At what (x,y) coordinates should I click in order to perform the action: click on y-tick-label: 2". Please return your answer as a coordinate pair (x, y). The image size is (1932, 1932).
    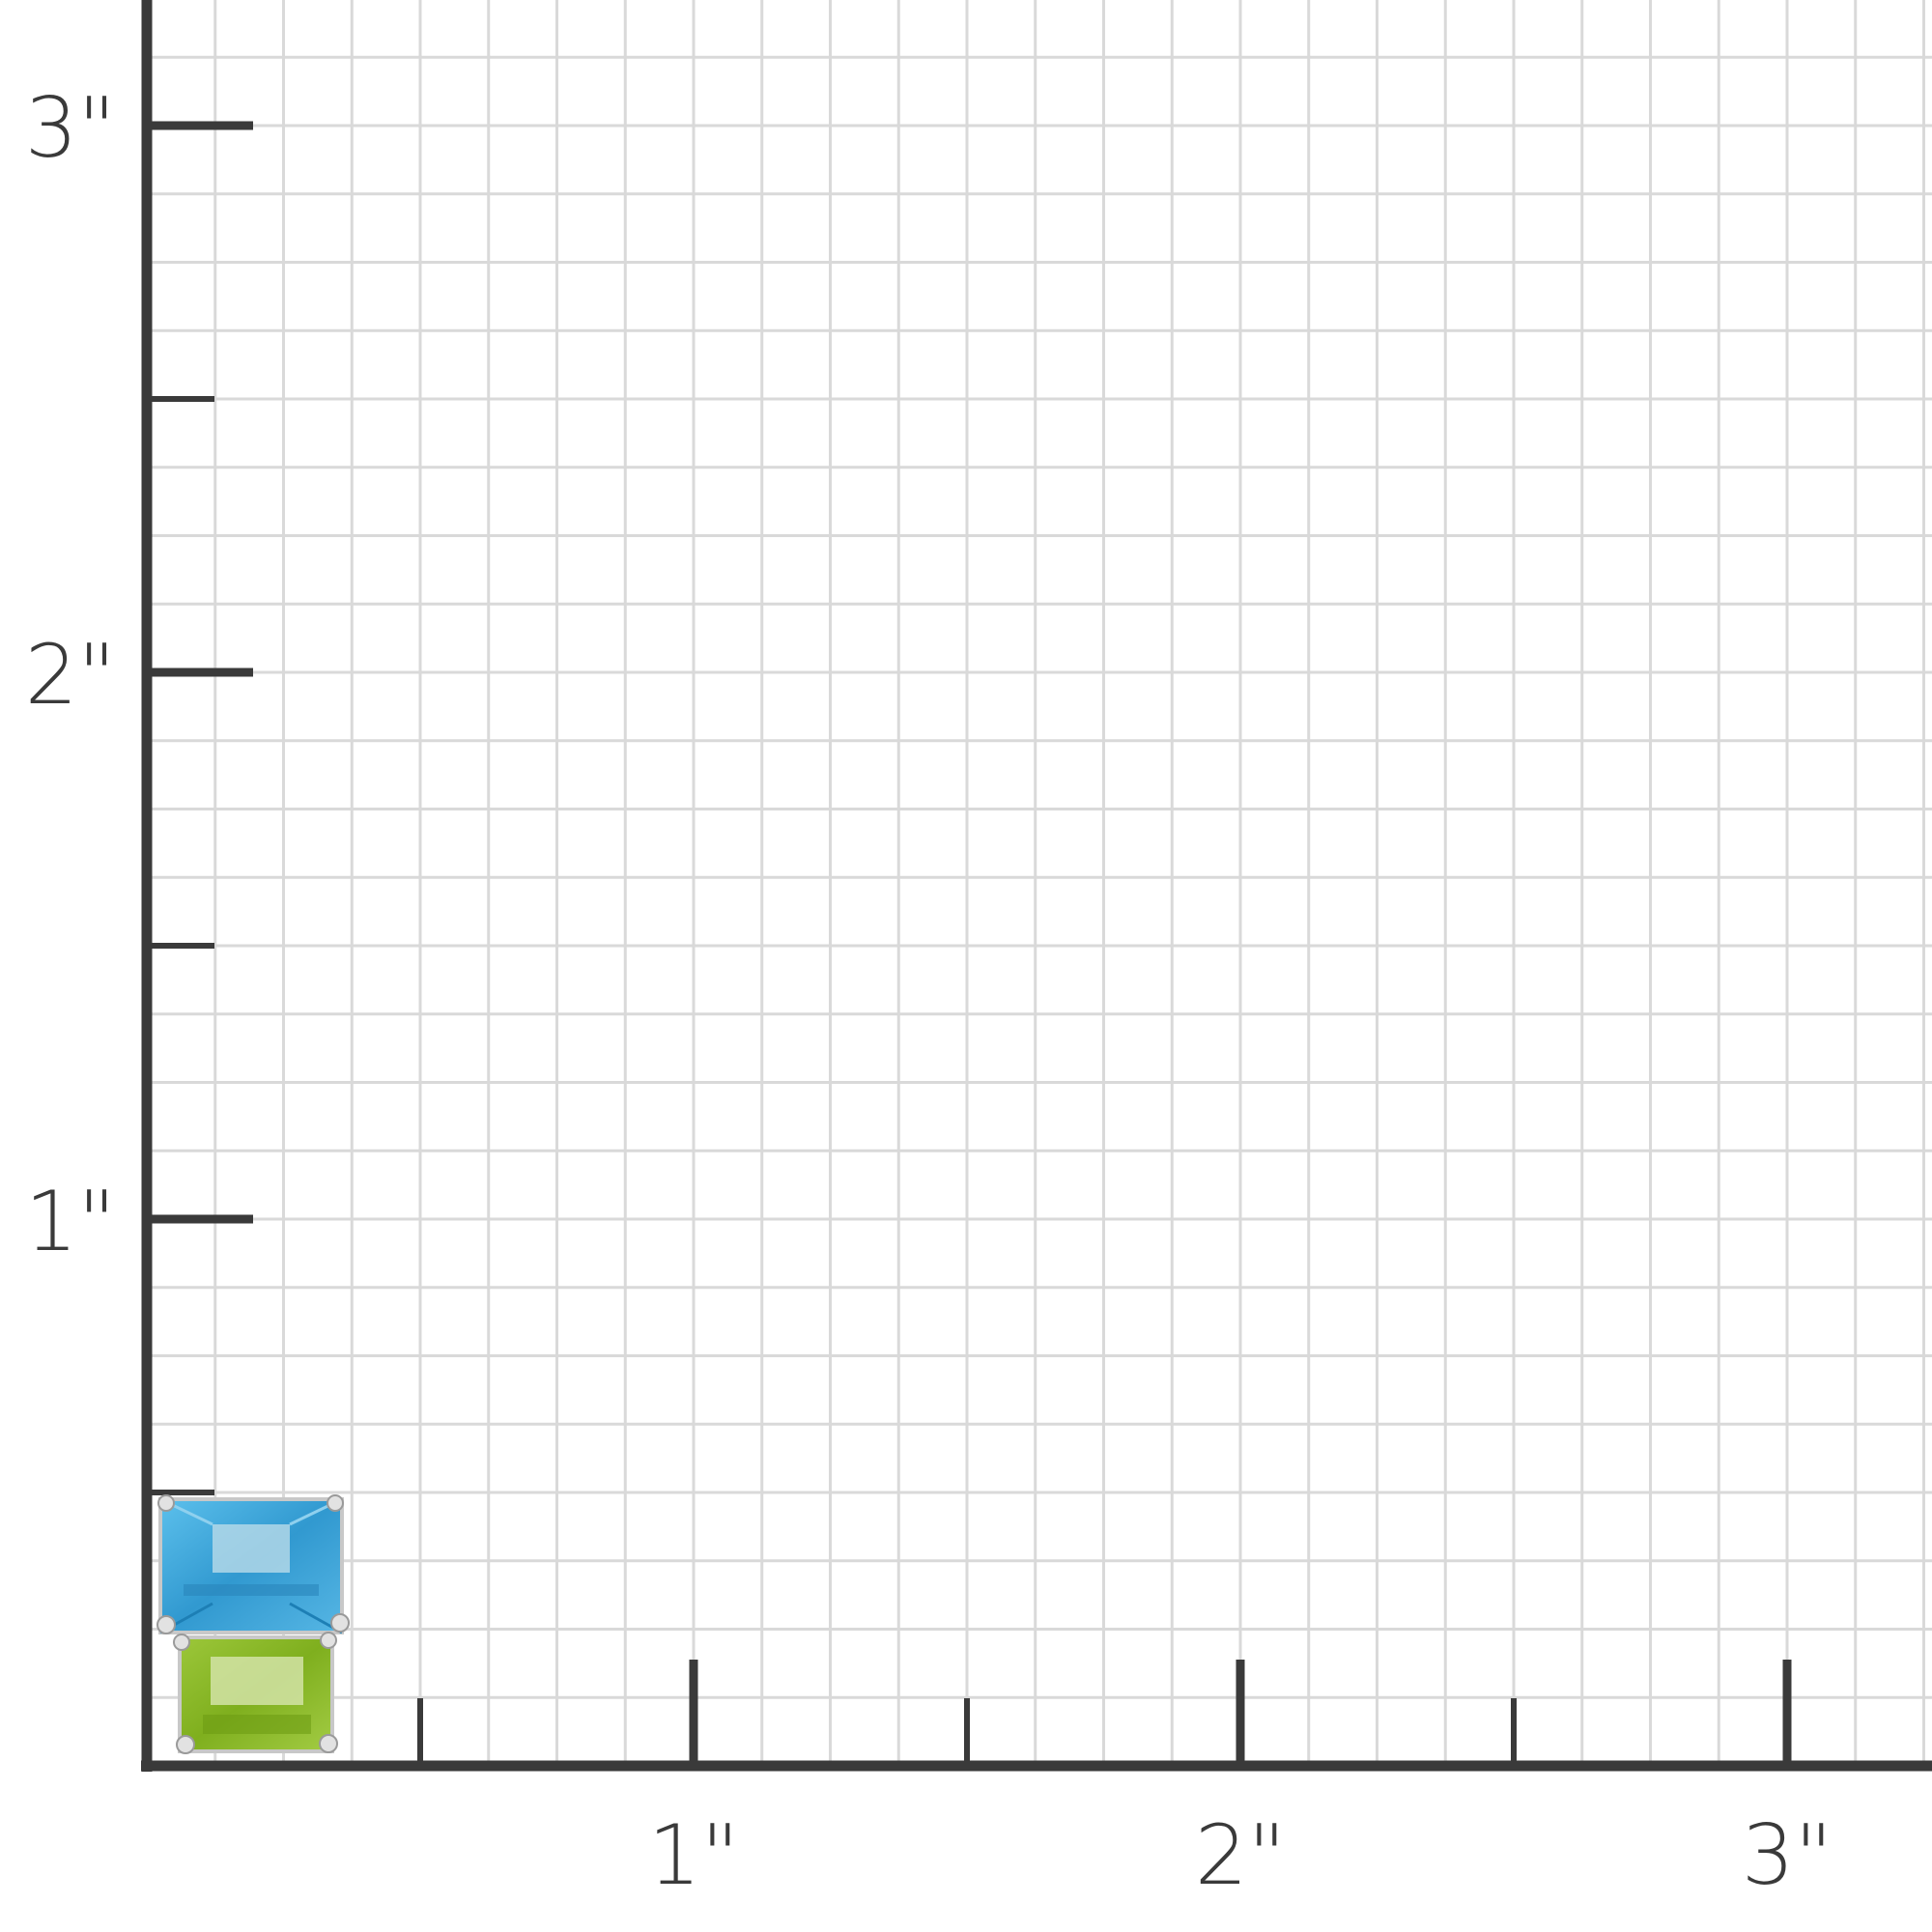
    Looking at the image, I should click on (70, 675).